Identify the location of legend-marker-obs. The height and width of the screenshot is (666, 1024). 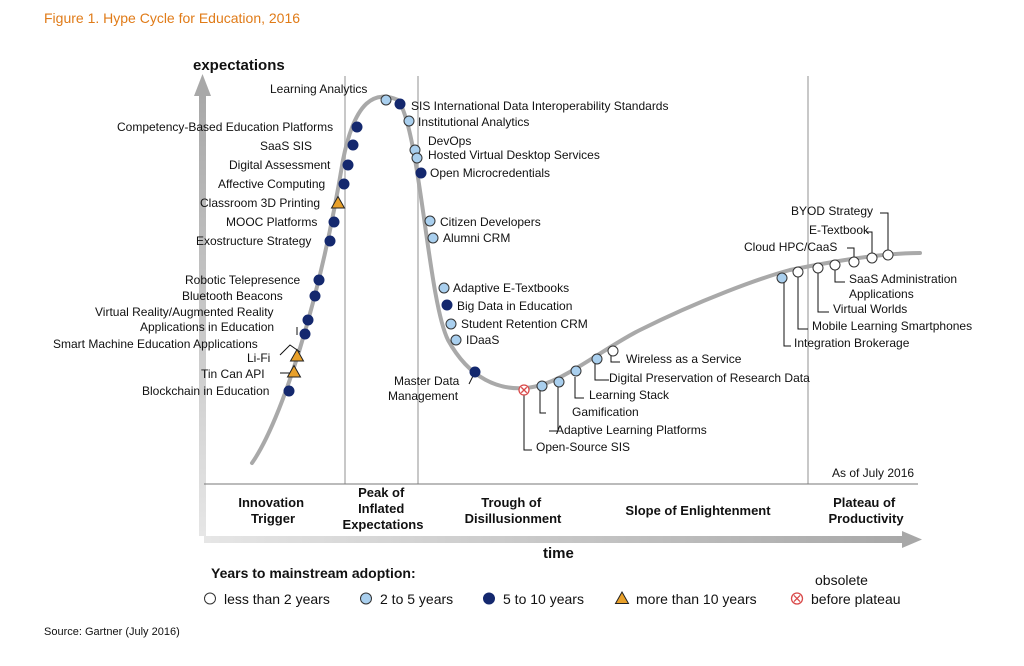
(797, 598).